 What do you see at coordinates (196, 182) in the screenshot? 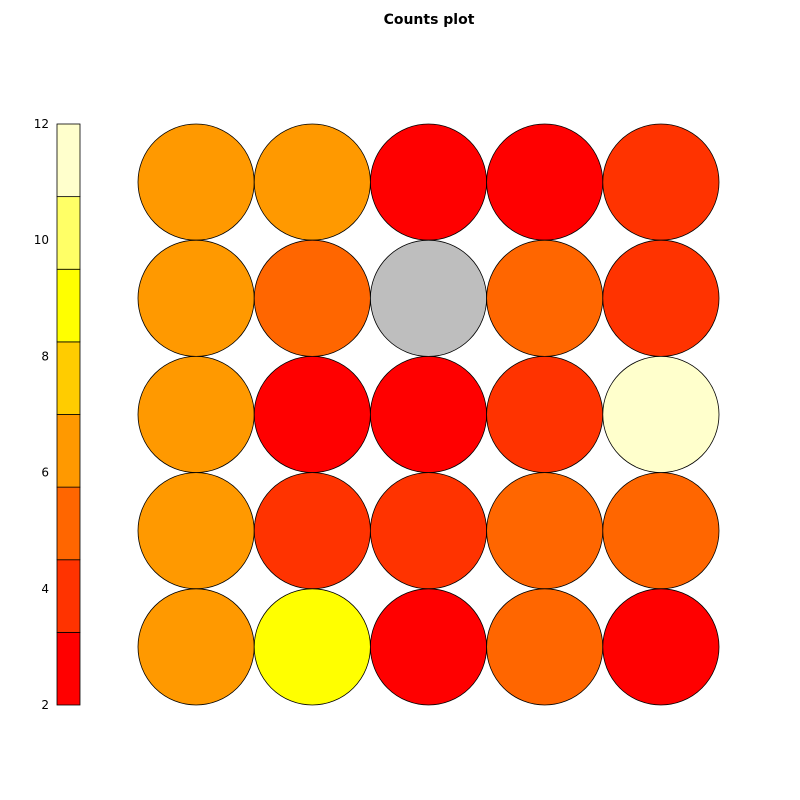
I see `cell-circle-r1-c1` at bounding box center [196, 182].